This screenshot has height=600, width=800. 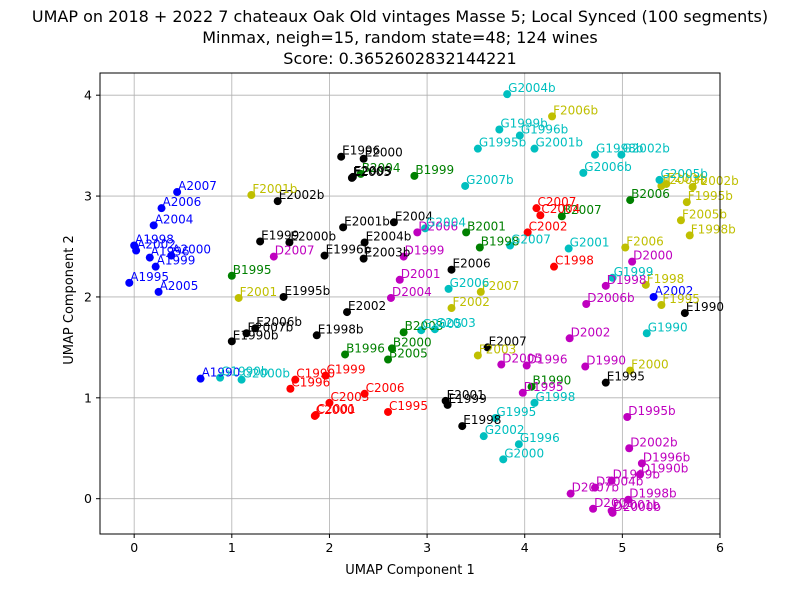 What do you see at coordinates (427, 547) in the screenshot?
I see `x-tick-label: 3` at bounding box center [427, 547].